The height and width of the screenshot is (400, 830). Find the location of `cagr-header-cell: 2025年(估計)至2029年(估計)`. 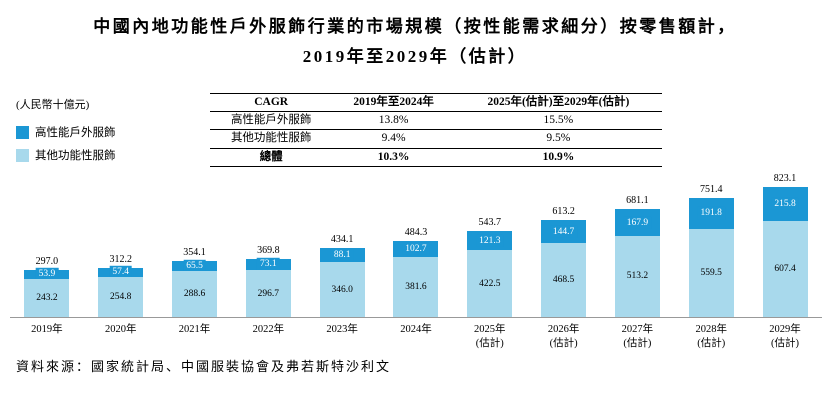

cagr-header-cell: 2025年(估計)至2029年(估計) is located at coordinates (558, 102).